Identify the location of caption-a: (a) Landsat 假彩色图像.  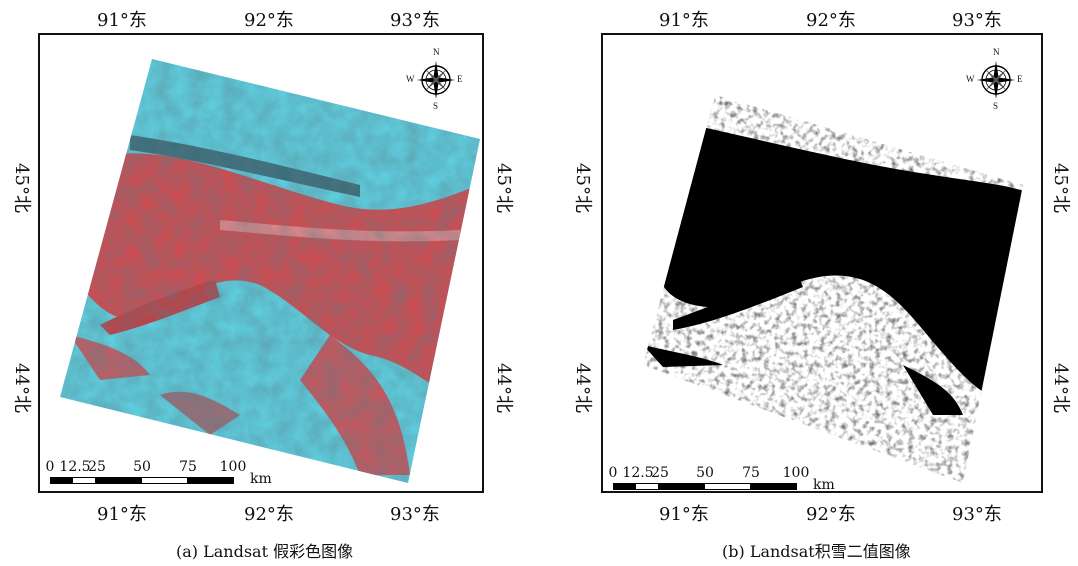
(265, 551).